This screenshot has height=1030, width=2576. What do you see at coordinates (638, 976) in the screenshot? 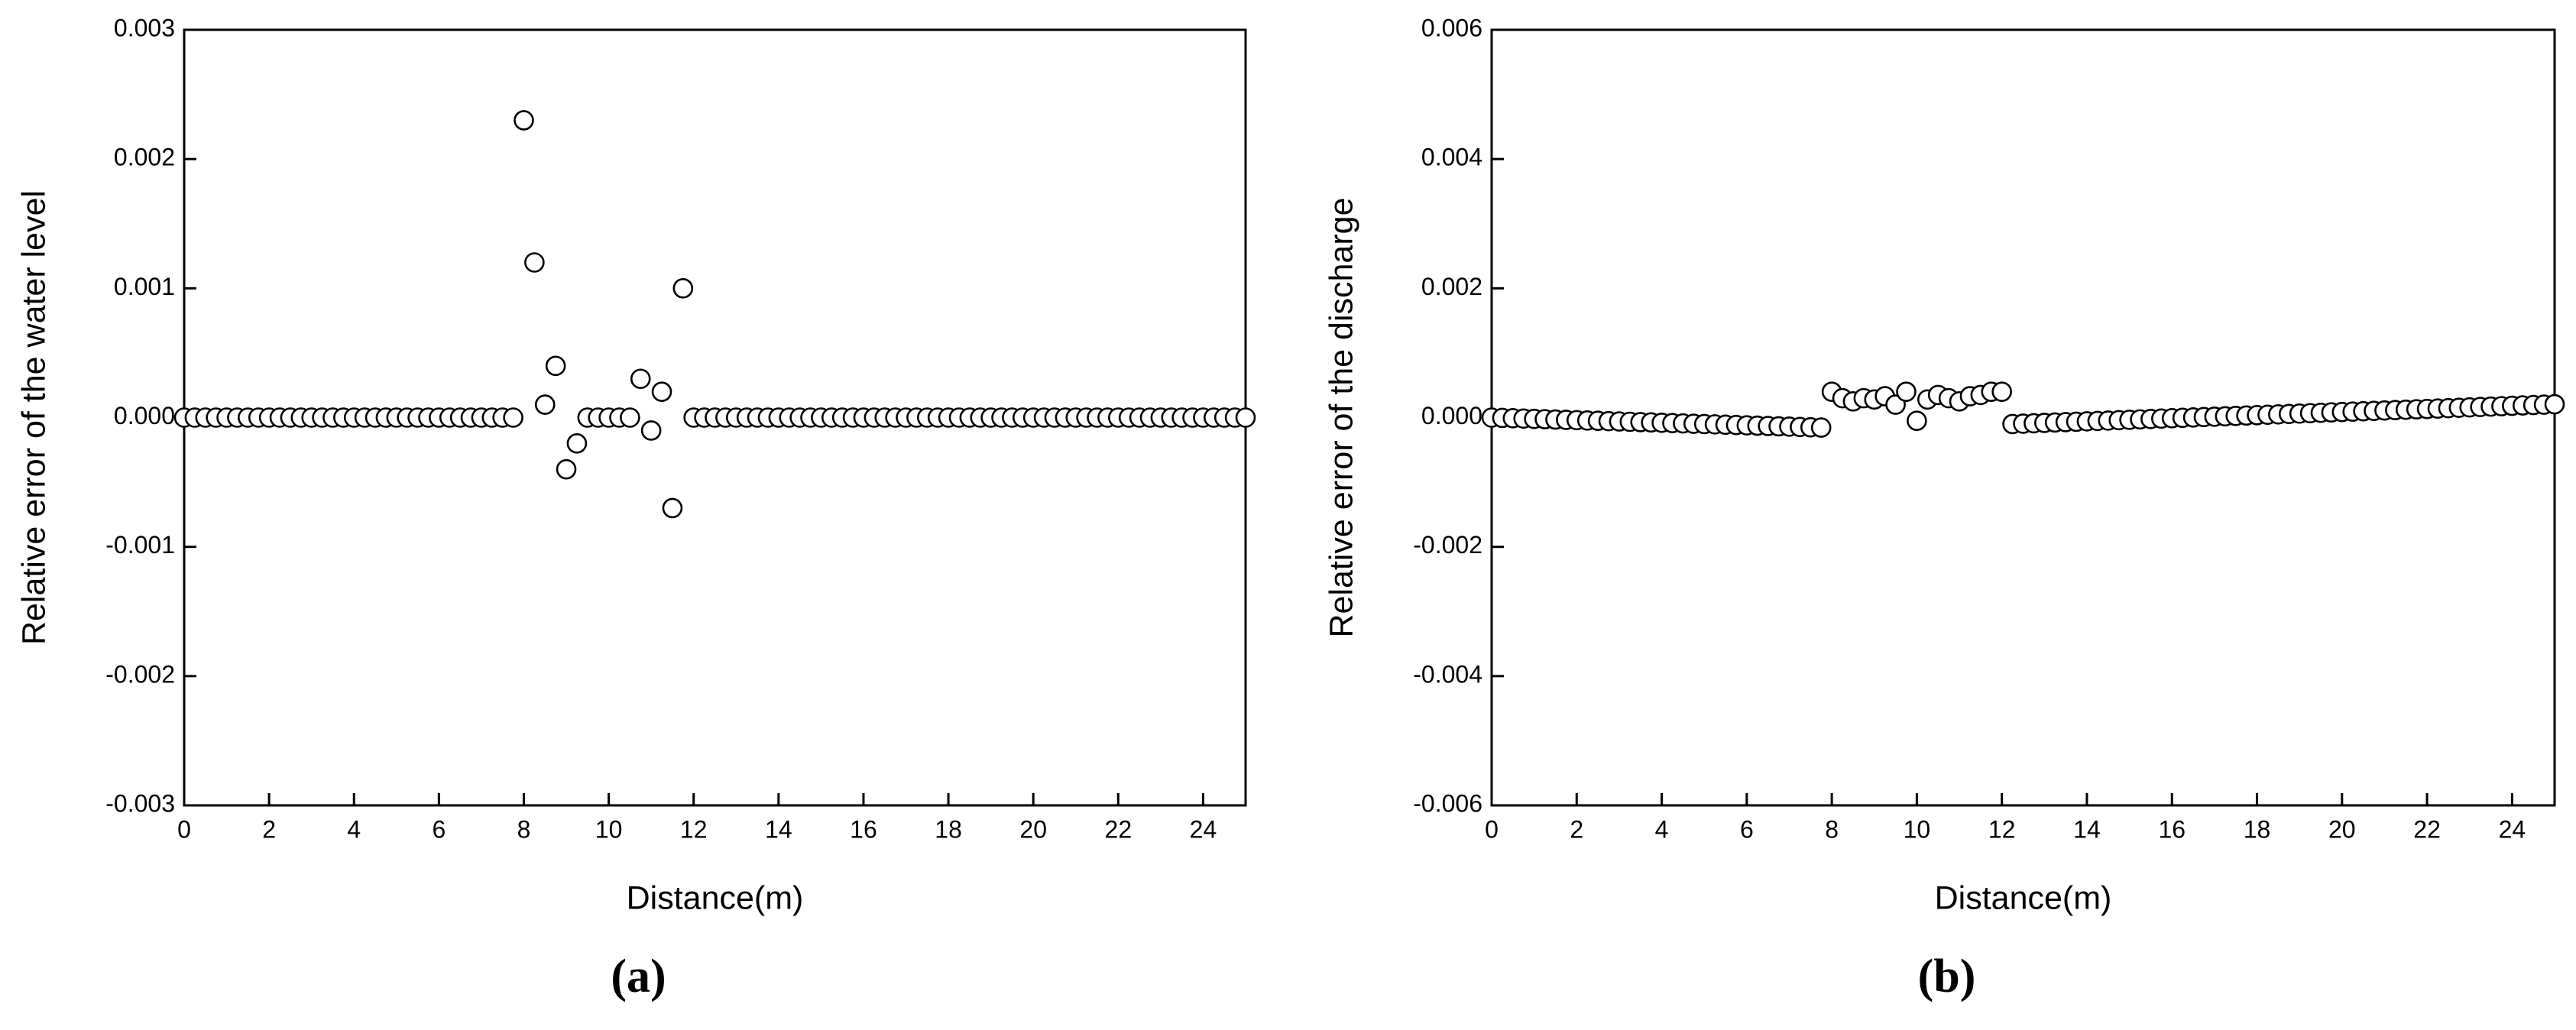
I see `panel-label: (a)` at bounding box center [638, 976].